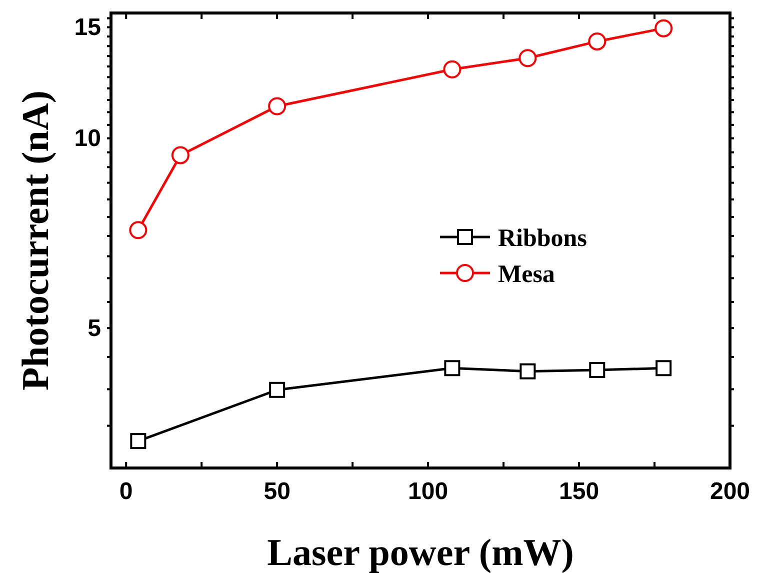 The width and height of the screenshot is (761, 573). What do you see at coordinates (94, 328) in the screenshot?
I see `y-tick-label: 5` at bounding box center [94, 328].